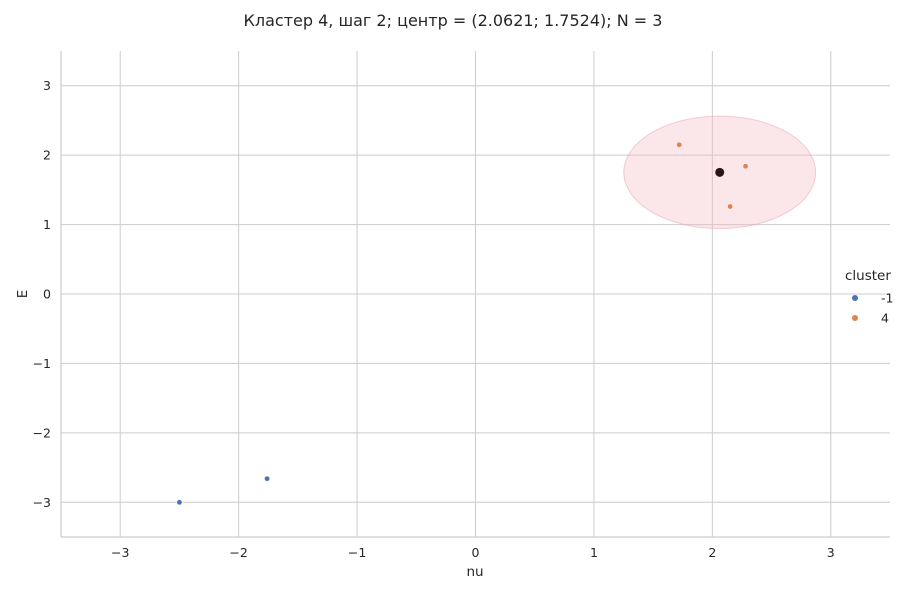  I want to click on x-tick-label: 3, so click(831, 552).